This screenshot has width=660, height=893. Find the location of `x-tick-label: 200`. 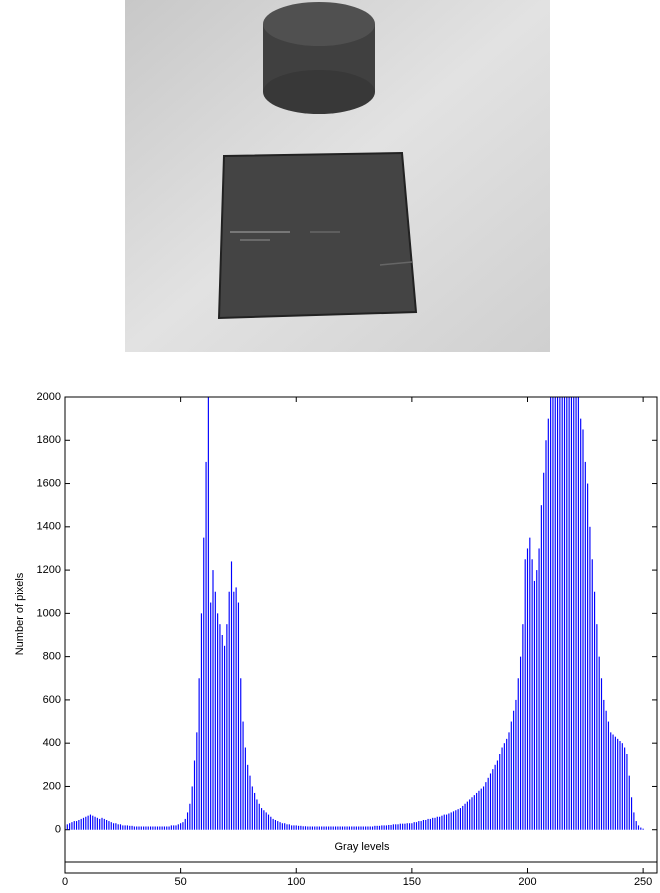

x-tick-label: 200 is located at coordinates (527, 882).